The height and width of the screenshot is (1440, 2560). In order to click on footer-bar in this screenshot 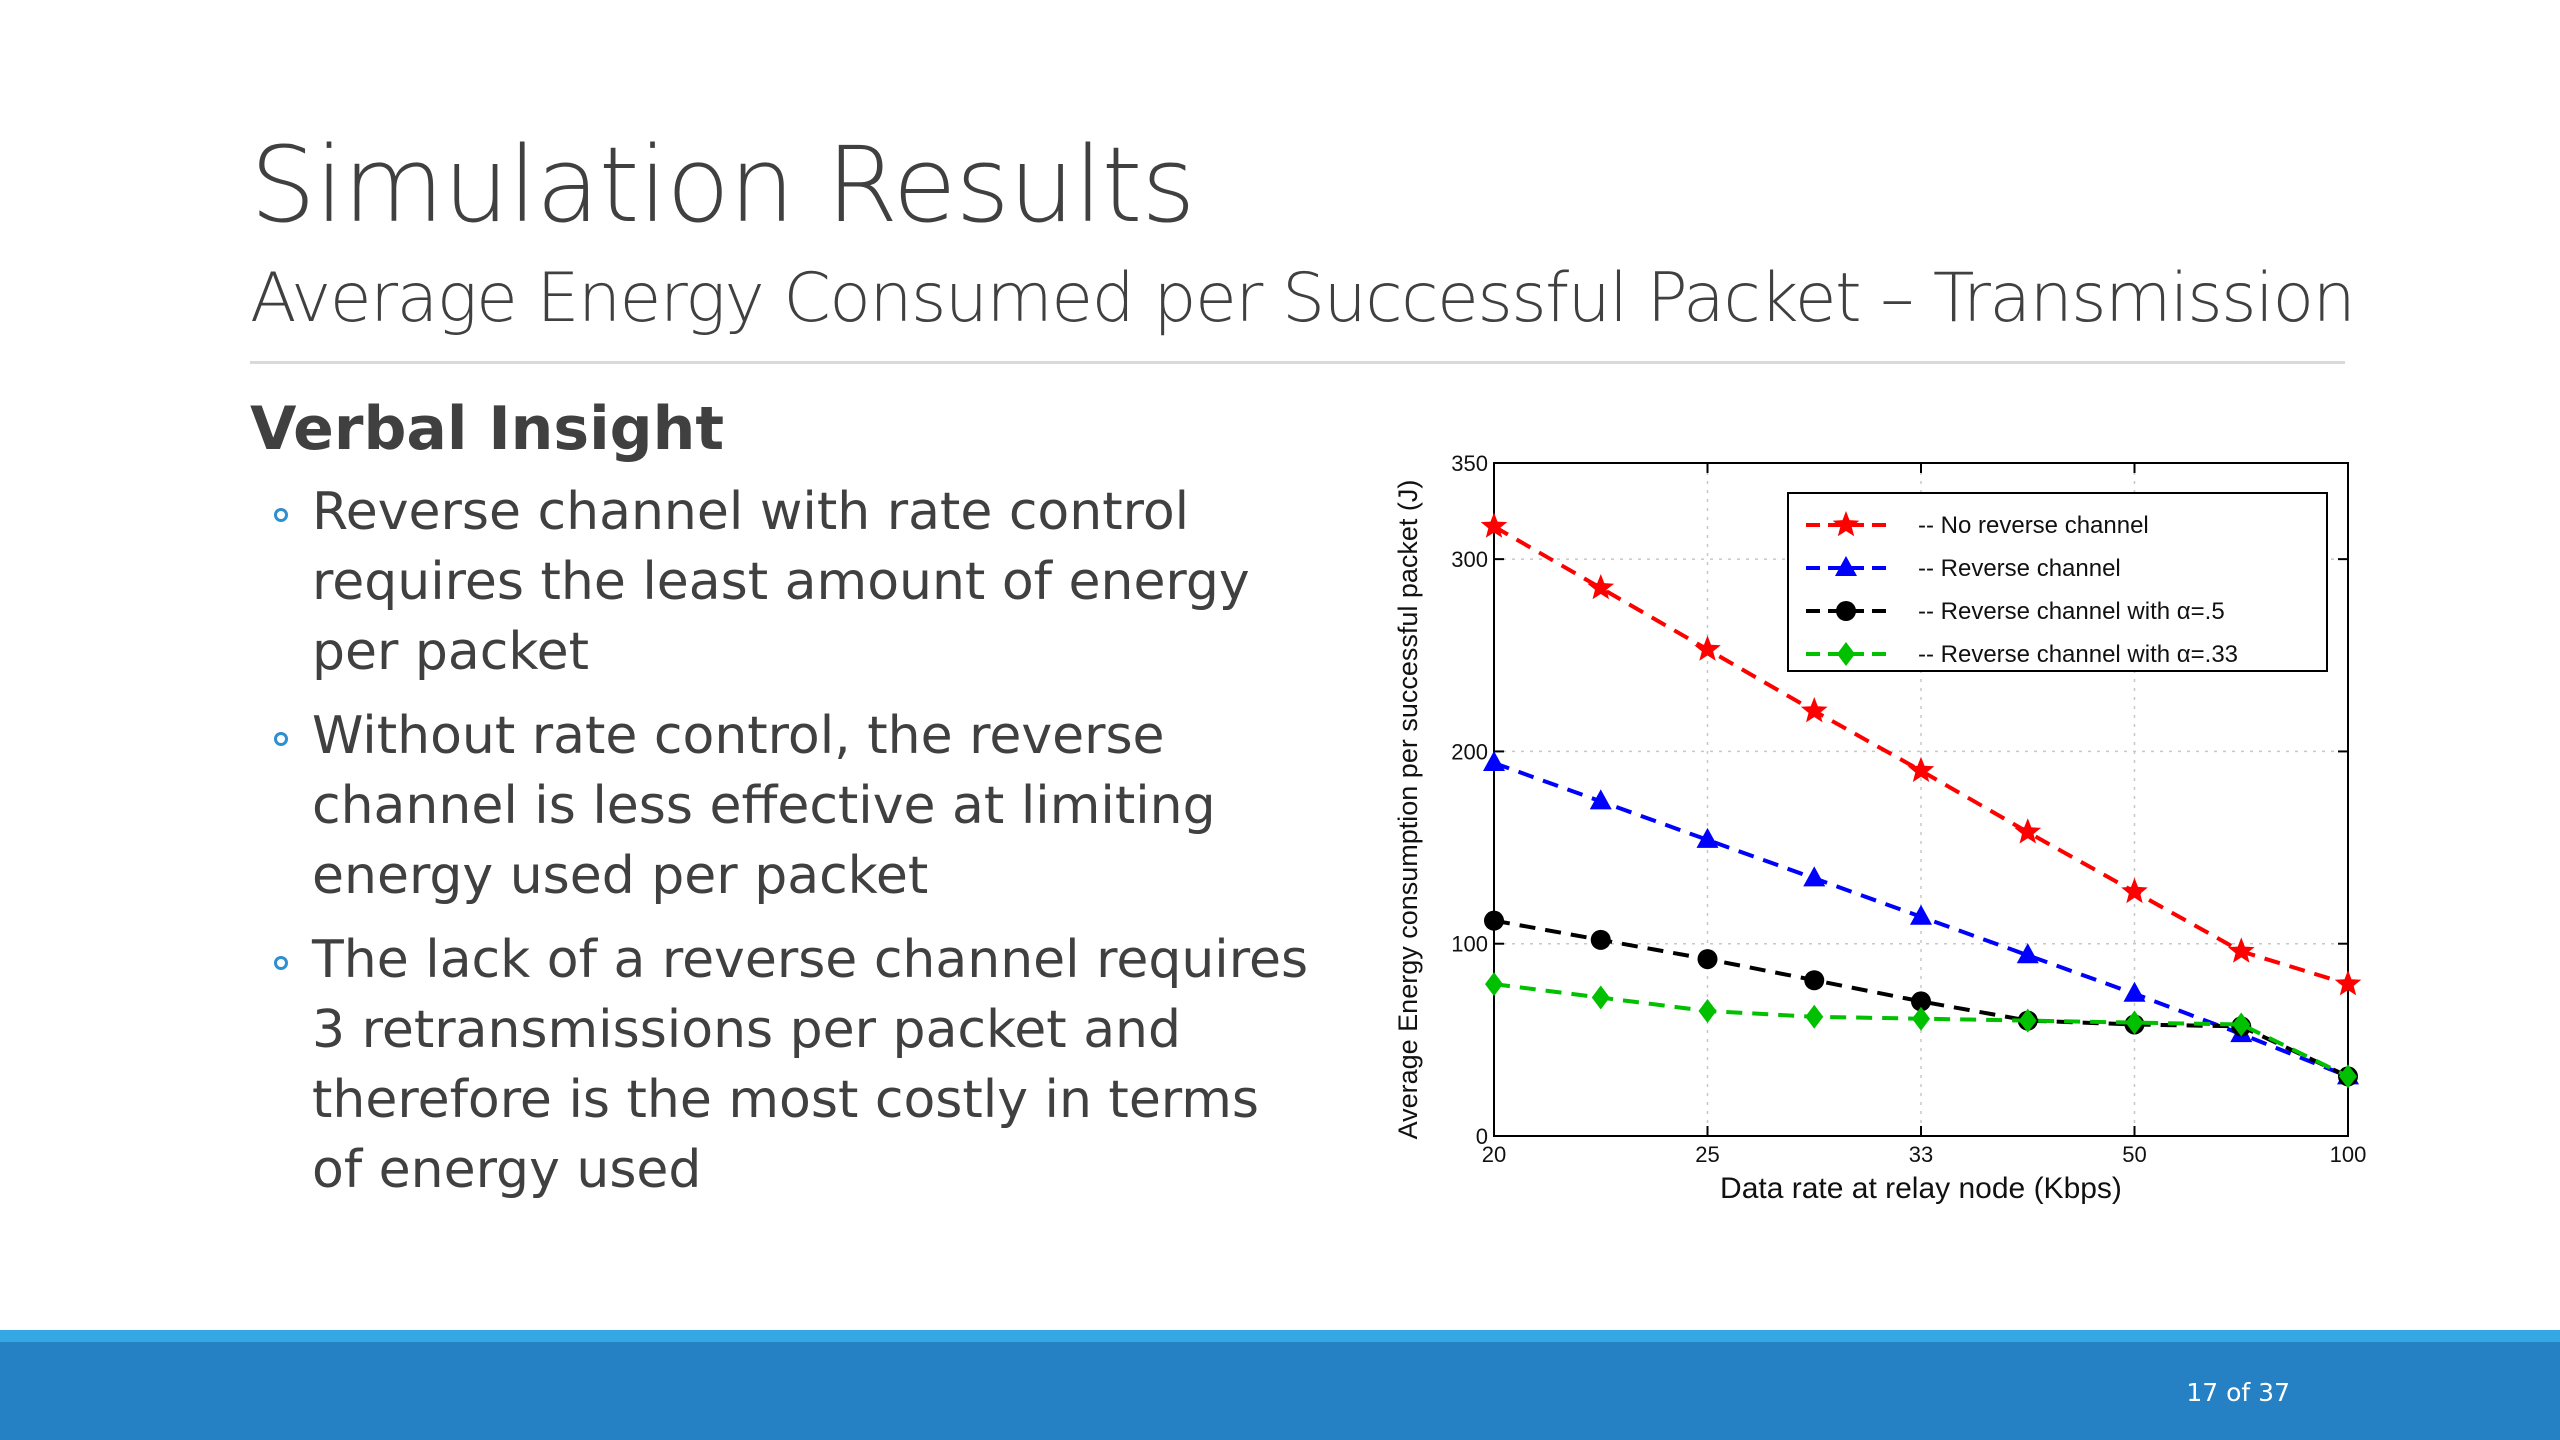, I will do `click(1280, 1391)`.